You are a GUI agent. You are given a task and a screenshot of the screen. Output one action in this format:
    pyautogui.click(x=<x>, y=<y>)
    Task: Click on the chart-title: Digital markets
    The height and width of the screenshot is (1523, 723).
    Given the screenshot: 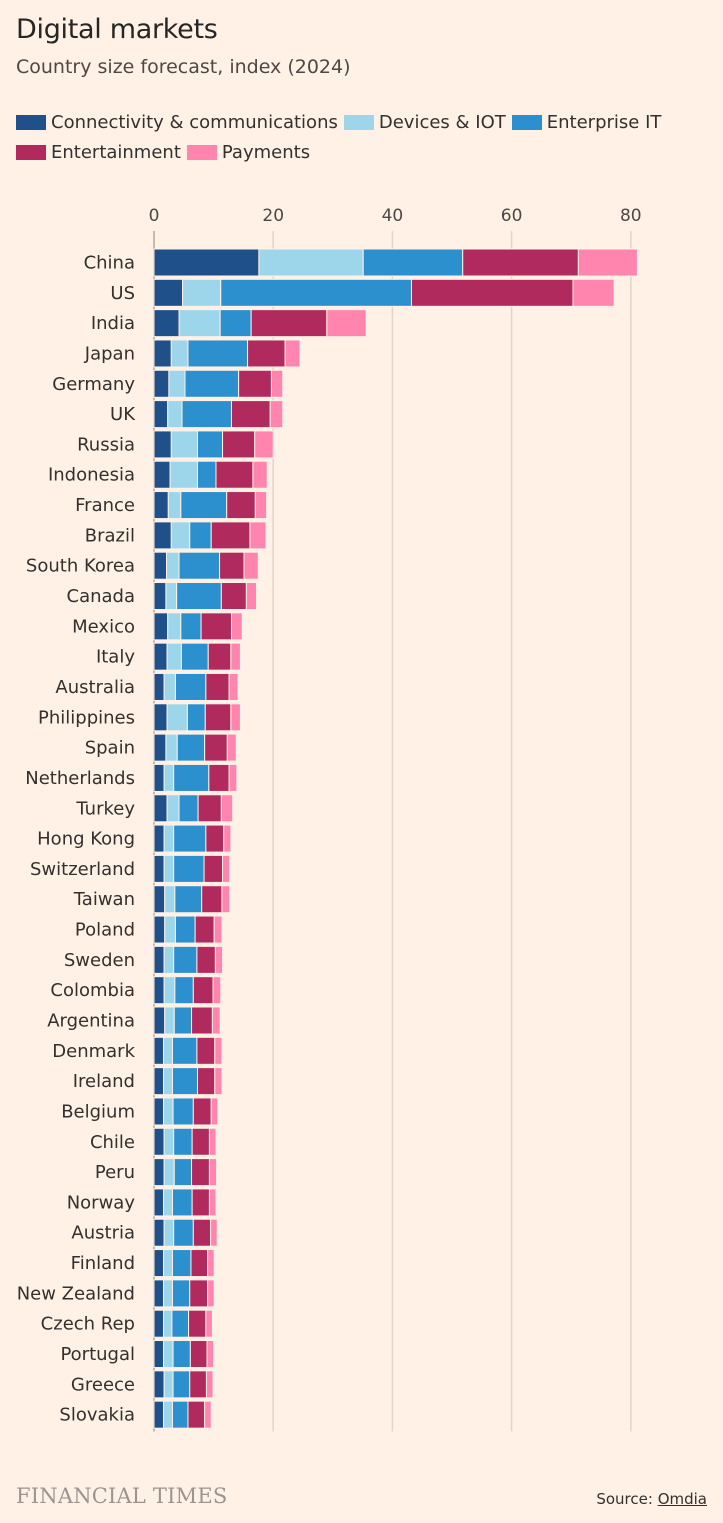 What is the action you would take?
    pyautogui.click(x=117, y=29)
    